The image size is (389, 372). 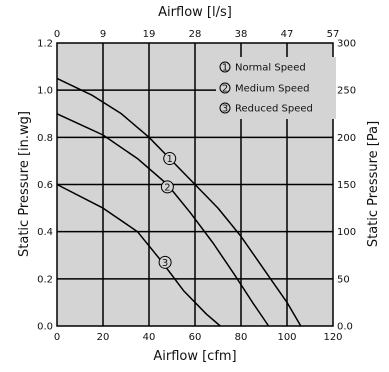 I want to click on left-tick-label: 0.6, so click(x=45, y=185).